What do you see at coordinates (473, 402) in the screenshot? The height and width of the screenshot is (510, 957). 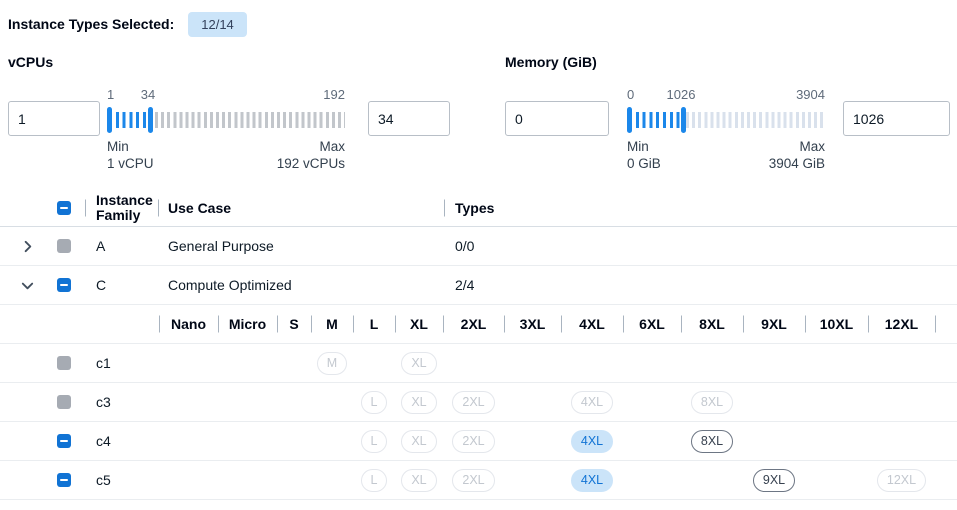 I see `chip-c3-2xl: 2XL` at bounding box center [473, 402].